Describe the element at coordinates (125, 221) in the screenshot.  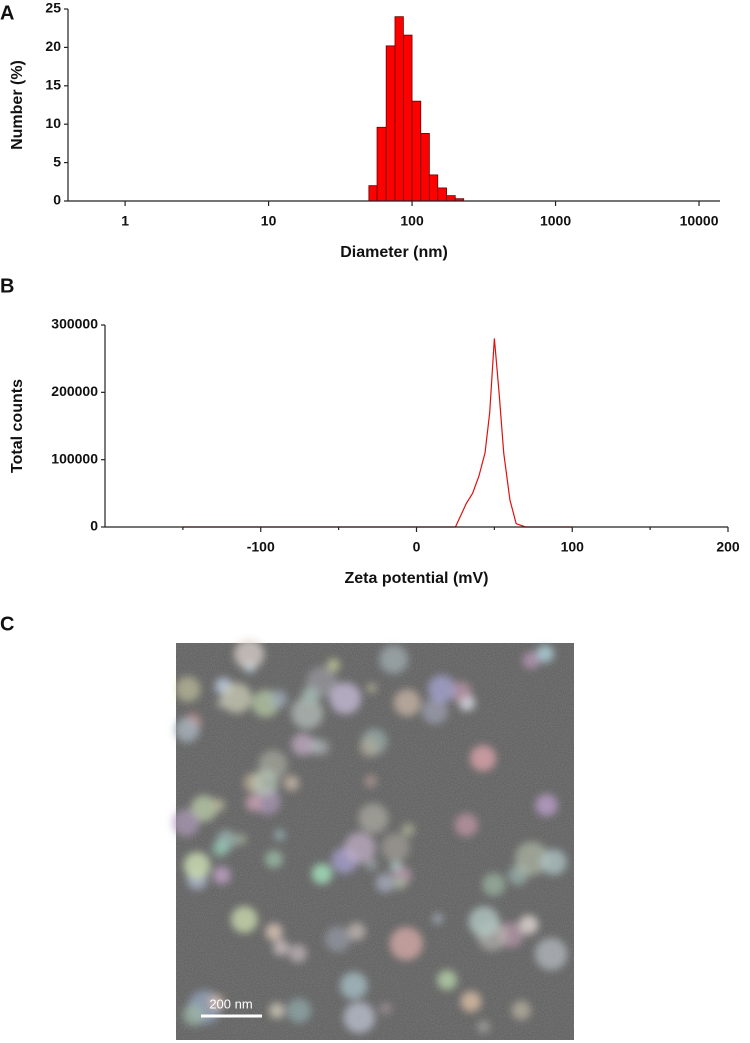
I see `x-tick-label: 1` at that location.